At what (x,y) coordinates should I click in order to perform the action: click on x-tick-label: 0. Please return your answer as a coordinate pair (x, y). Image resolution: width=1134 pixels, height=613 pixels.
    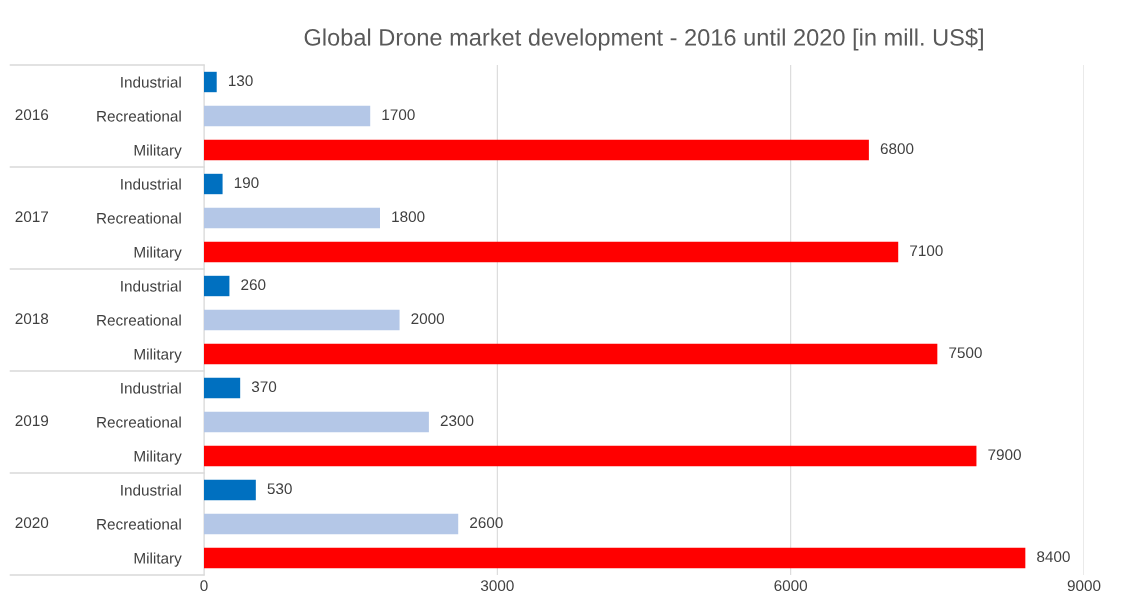
    Looking at the image, I should click on (204, 586).